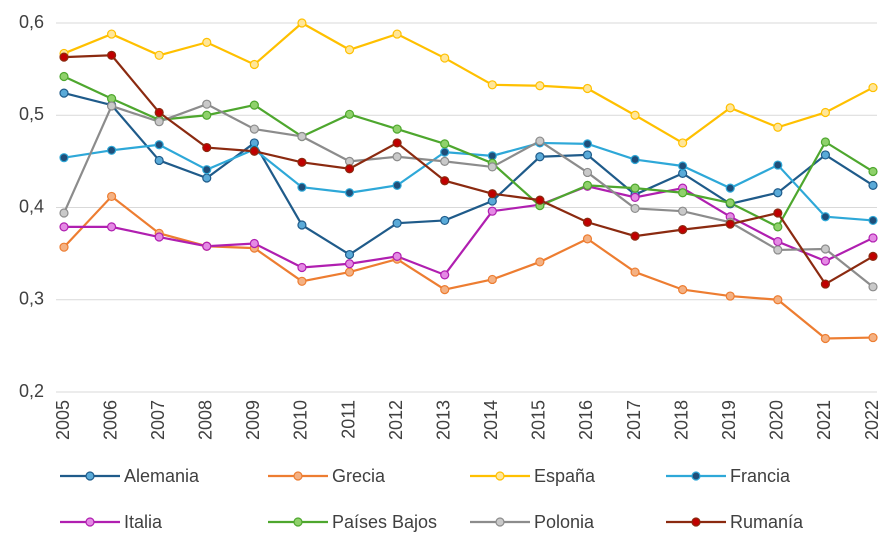  I want to click on legend-label: Rumanía, so click(767, 522).